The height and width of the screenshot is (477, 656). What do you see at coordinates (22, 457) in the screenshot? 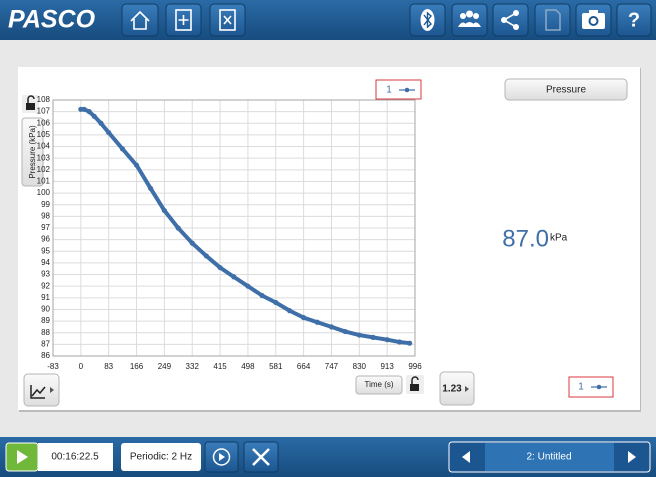
I see `start-button` at bounding box center [22, 457].